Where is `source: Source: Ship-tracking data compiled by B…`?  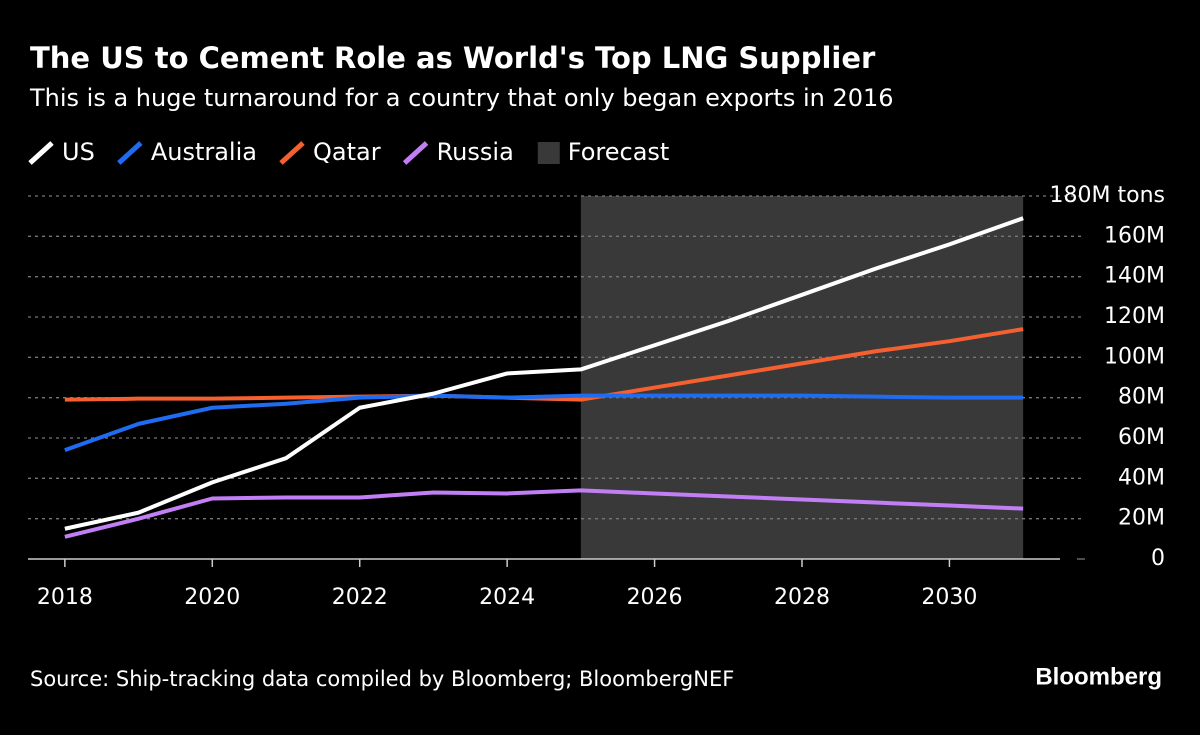 source: Source: Ship-tracking data compiled by B… is located at coordinates (382, 679).